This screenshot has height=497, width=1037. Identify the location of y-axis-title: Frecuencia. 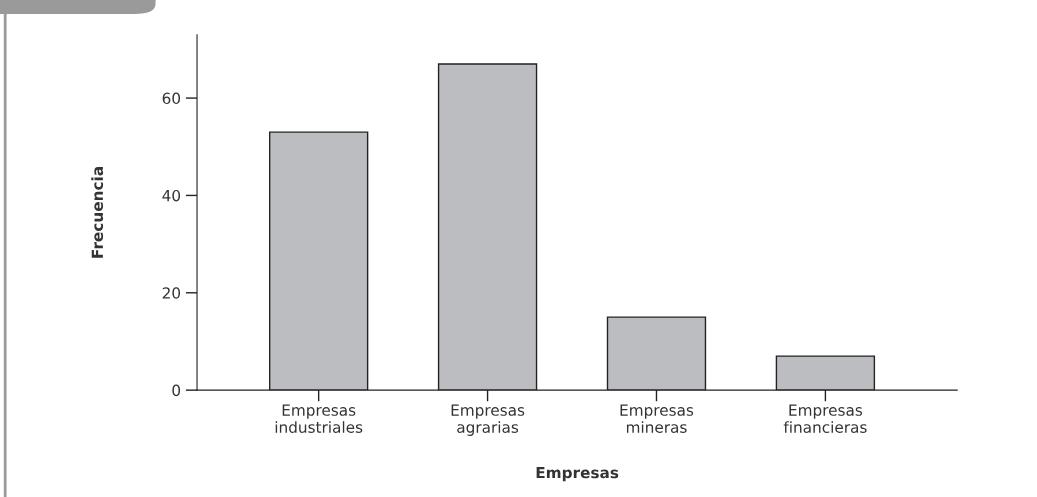
(97, 212).